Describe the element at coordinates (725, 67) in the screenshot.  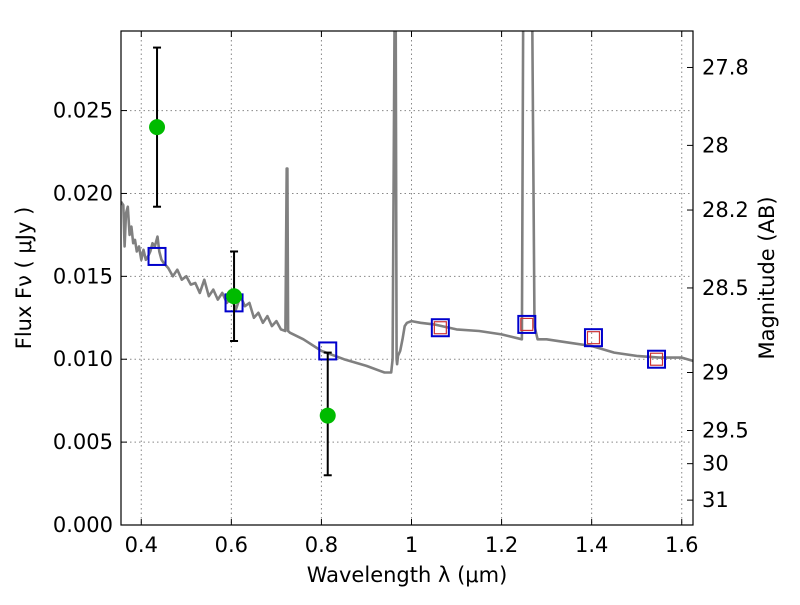
I see `y2-tick-label: 27.8` at that location.